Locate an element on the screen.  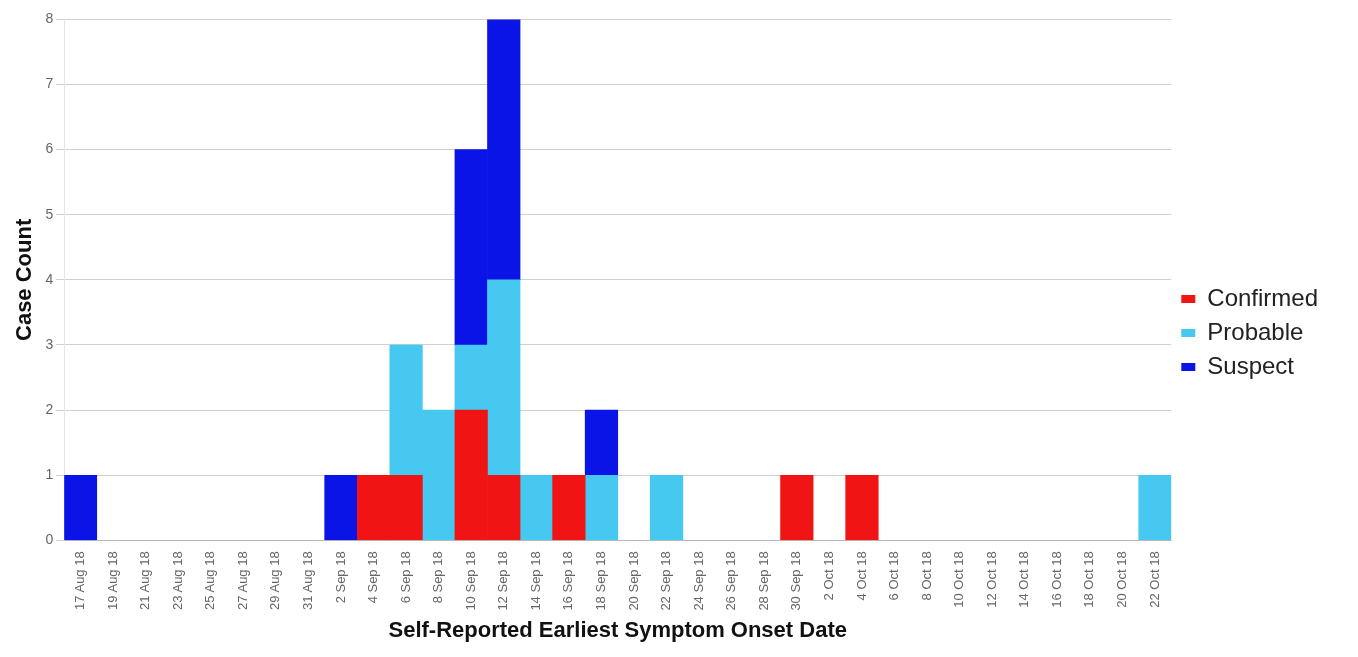
x-tick-label: 27 Aug 18 is located at coordinates (242, 580).